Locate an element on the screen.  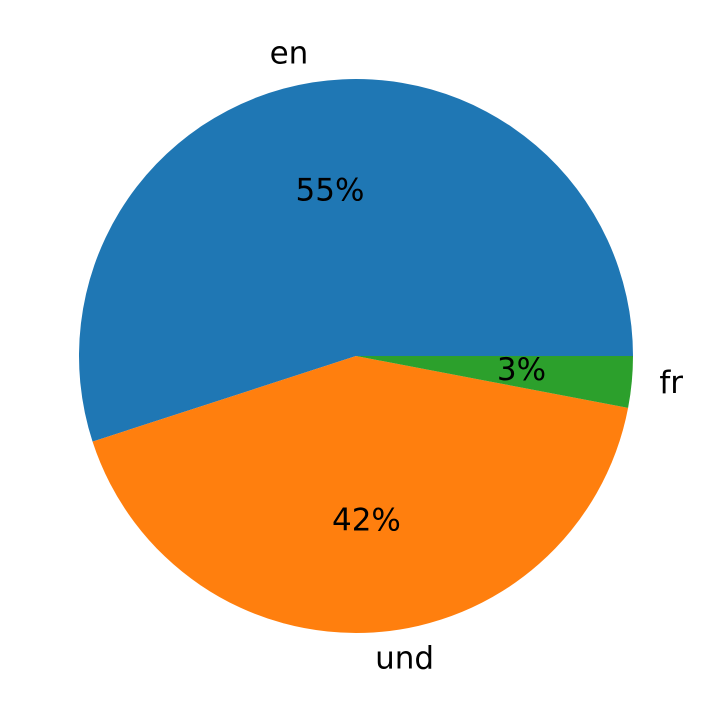
value-label: 42% is located at coordinates (366, 520).